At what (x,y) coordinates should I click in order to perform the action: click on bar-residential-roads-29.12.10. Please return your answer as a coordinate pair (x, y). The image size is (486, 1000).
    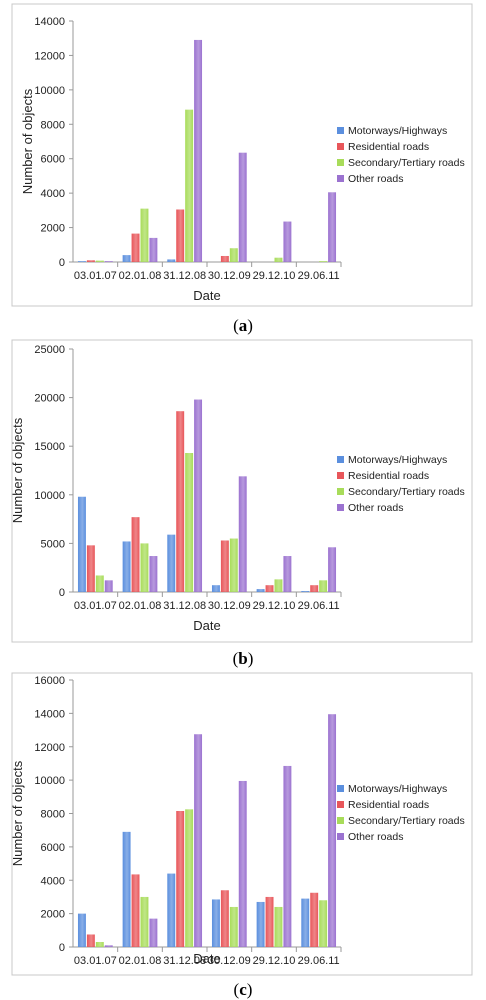
    Looking at the image, I should click on (269, 588).